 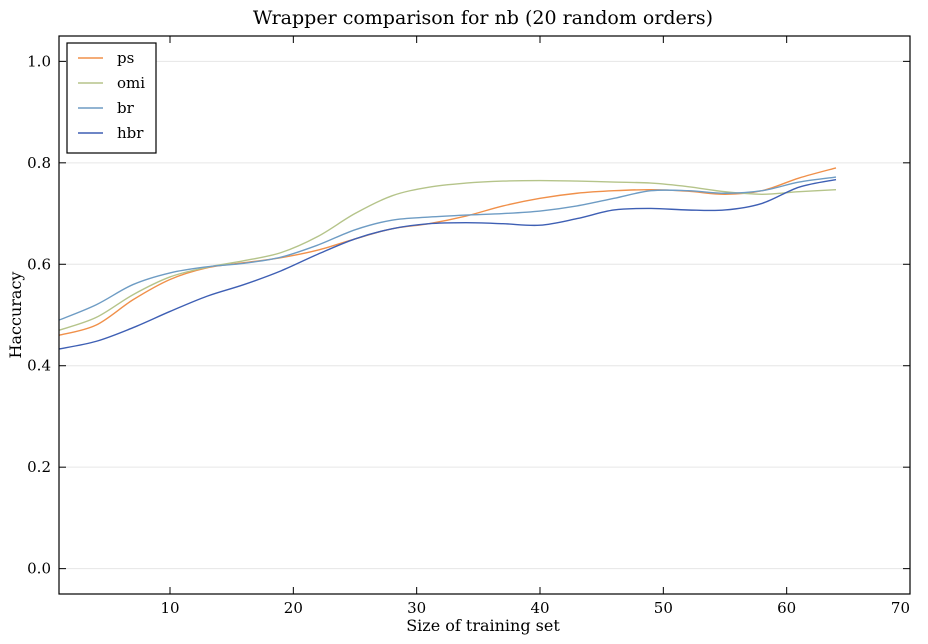 What do you see at coordinates (539, 608) in the screenshot?
I see `x-tick-label: 40` at bounding box center [539, 608].